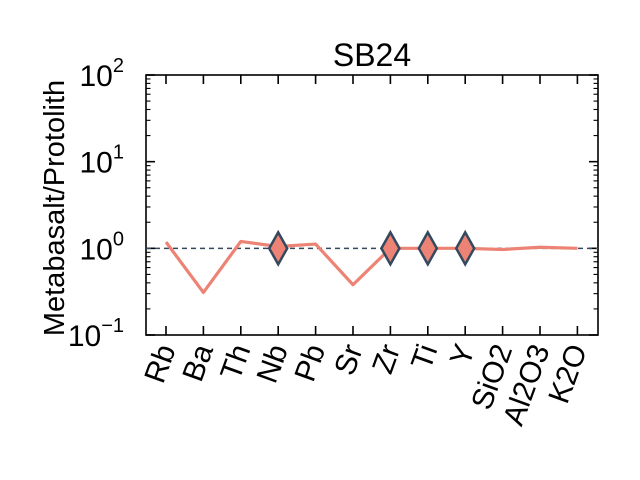  What do you see at coordinates (160, 363) in the screenshot?
I see `x-tick-label: Rb` at bounding box center [160, 363].